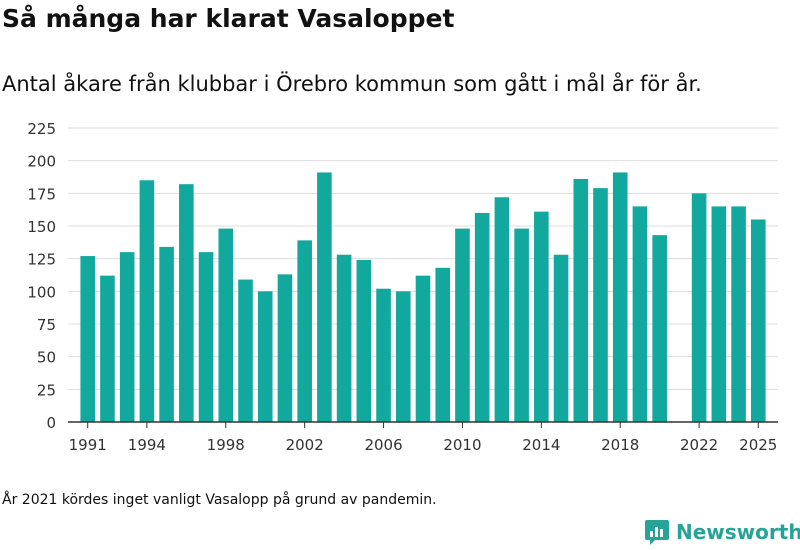 This screenshot has width=800, height=550. Describe the element at coordinates (383, 355) in the screenshot. I see `bar-2006` at that location.